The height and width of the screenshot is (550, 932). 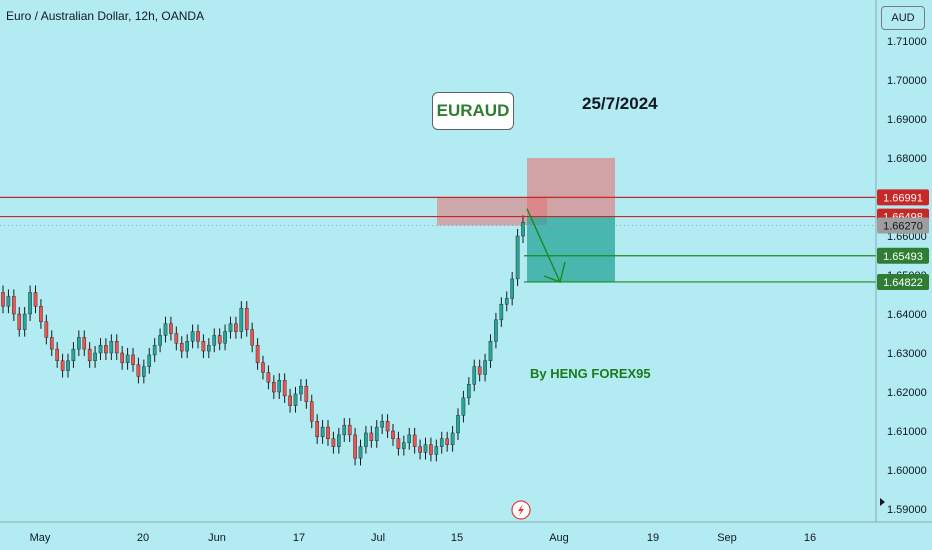 I want to click on price-tick-label: 1.59000, so click(x=907, y=510).